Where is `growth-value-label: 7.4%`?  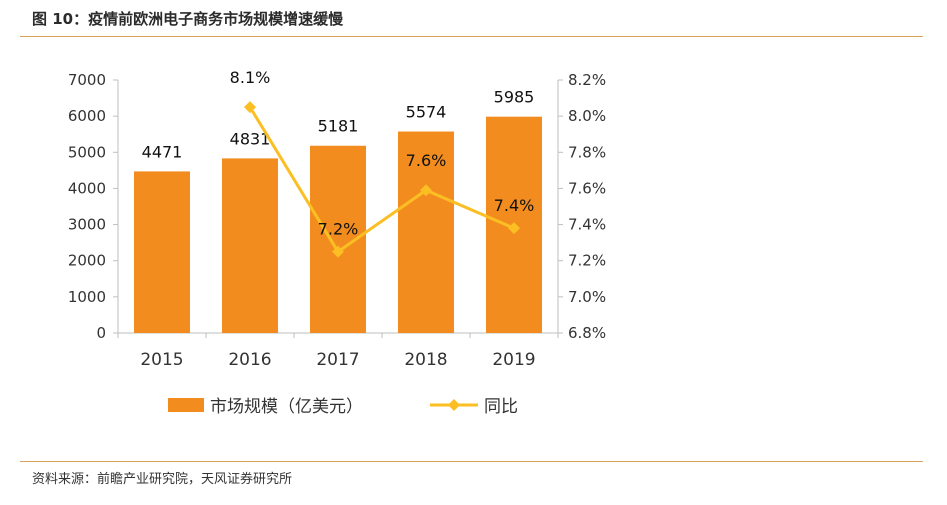 growth-value-label: 7.4% is located at coordinates (514, 205).